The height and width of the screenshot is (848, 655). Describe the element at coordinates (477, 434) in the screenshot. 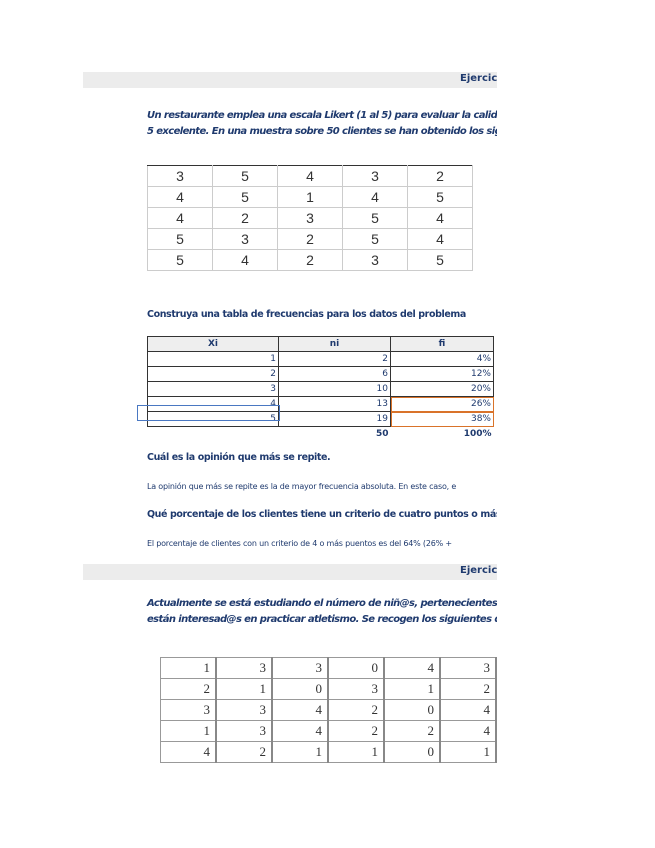

I see `total-fi: 100%` at that location.